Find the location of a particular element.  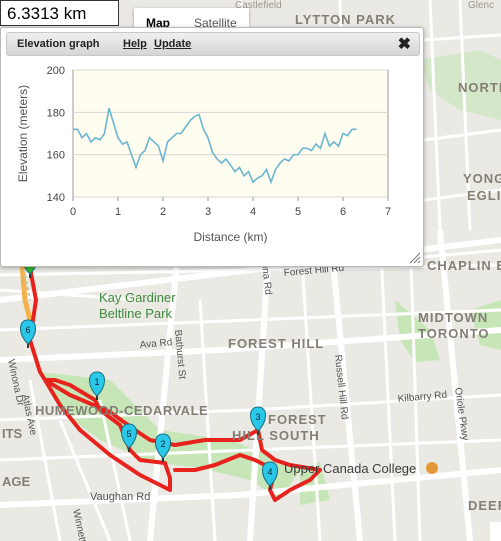

label-forest-hill-south-1: FOREST is located at coordinates (297, 419).